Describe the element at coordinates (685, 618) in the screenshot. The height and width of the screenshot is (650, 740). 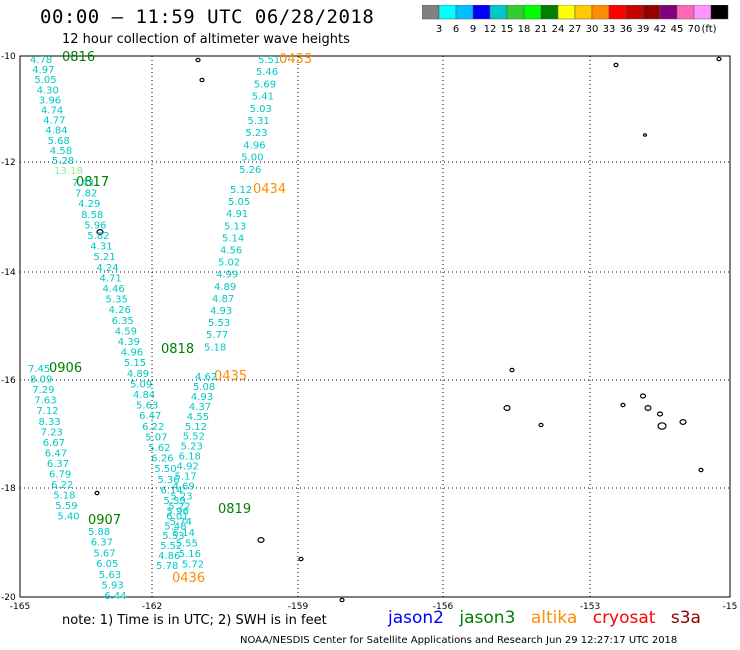
I see `sat-s3a: s3a` at that location.